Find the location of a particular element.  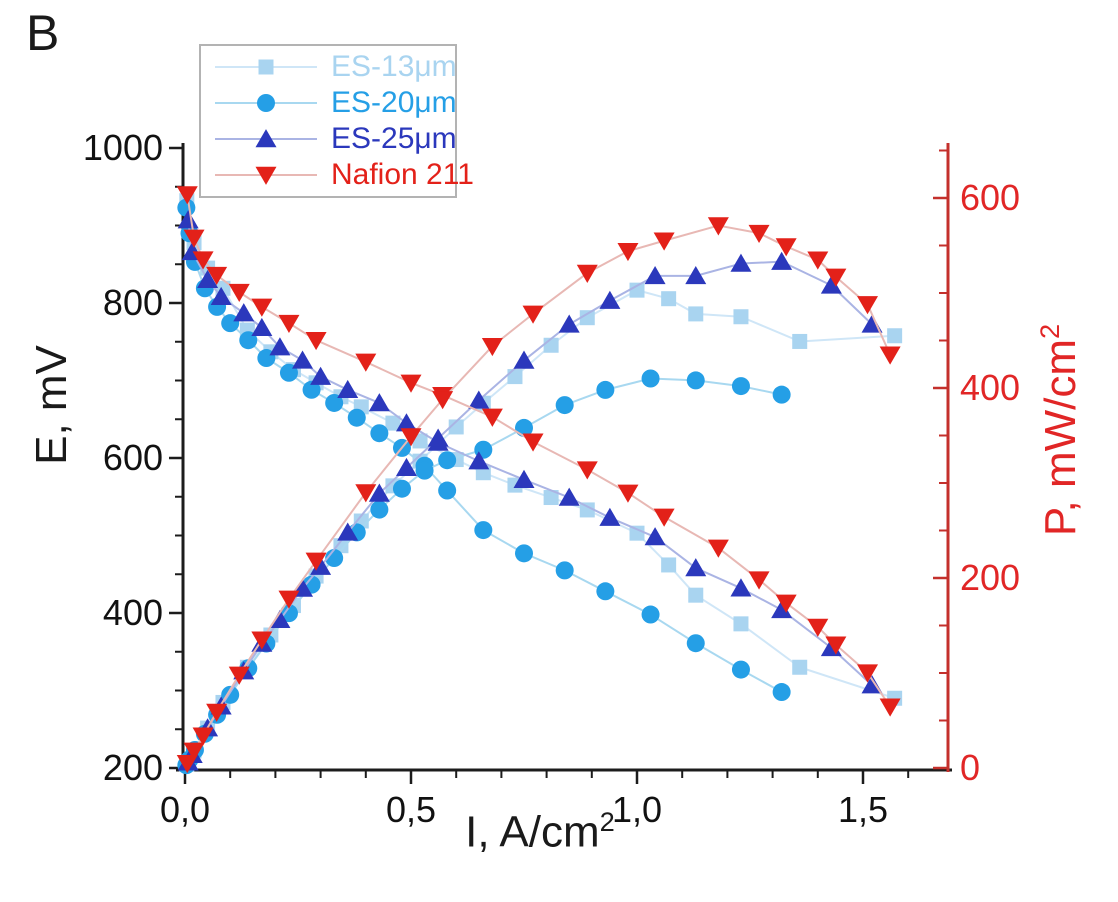

legend-label-nafion-211: Nafion 211 is located at coordinates (402, 174).